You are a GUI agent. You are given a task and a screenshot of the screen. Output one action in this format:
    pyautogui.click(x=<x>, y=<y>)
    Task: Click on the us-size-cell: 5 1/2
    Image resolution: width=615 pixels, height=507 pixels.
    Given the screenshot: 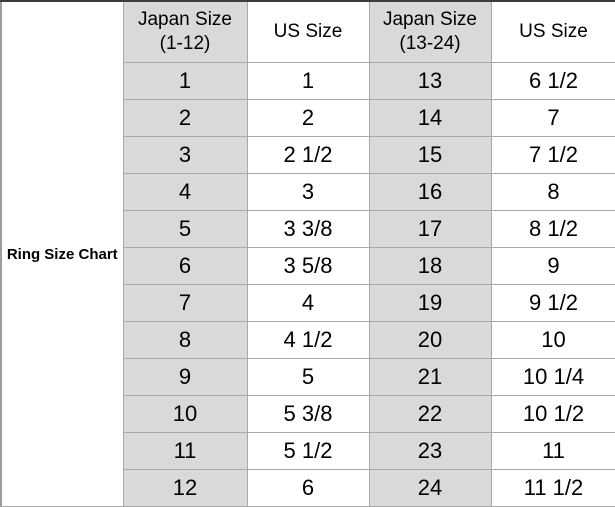 What is the action you would take?
    pyautogui.click(x=308, y=451)
    